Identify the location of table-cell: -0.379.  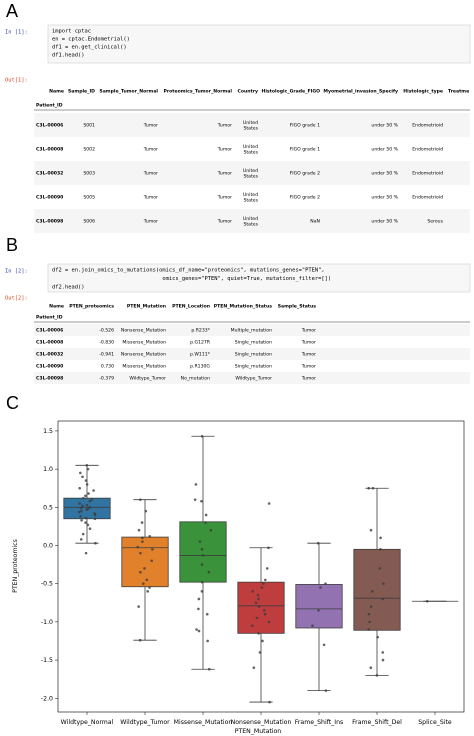
(106, 379).